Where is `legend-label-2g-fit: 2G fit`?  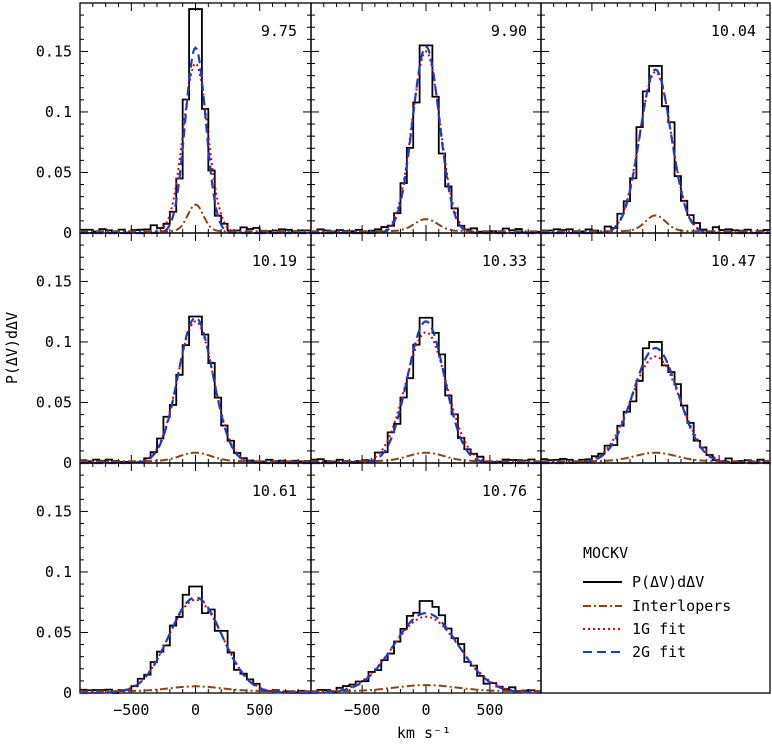 legend-label-2g-fit: 2G fit is located at coordinates (659, 652).